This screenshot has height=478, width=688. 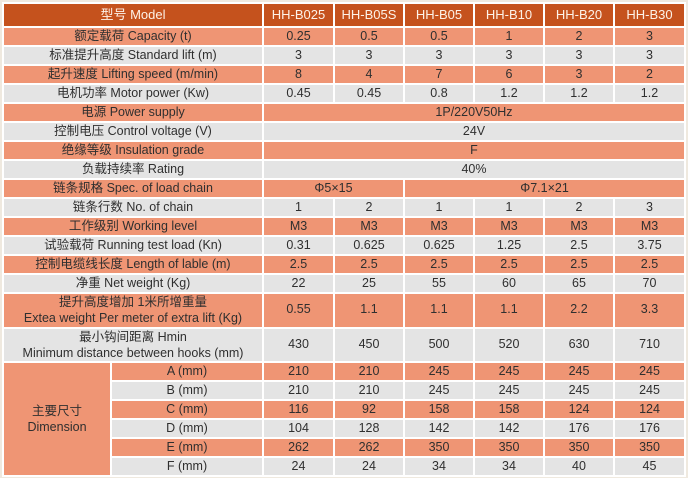 I want to click on spec-row: 电源 Power supply 1P/220V50Hz, so click(x=344, y=112).